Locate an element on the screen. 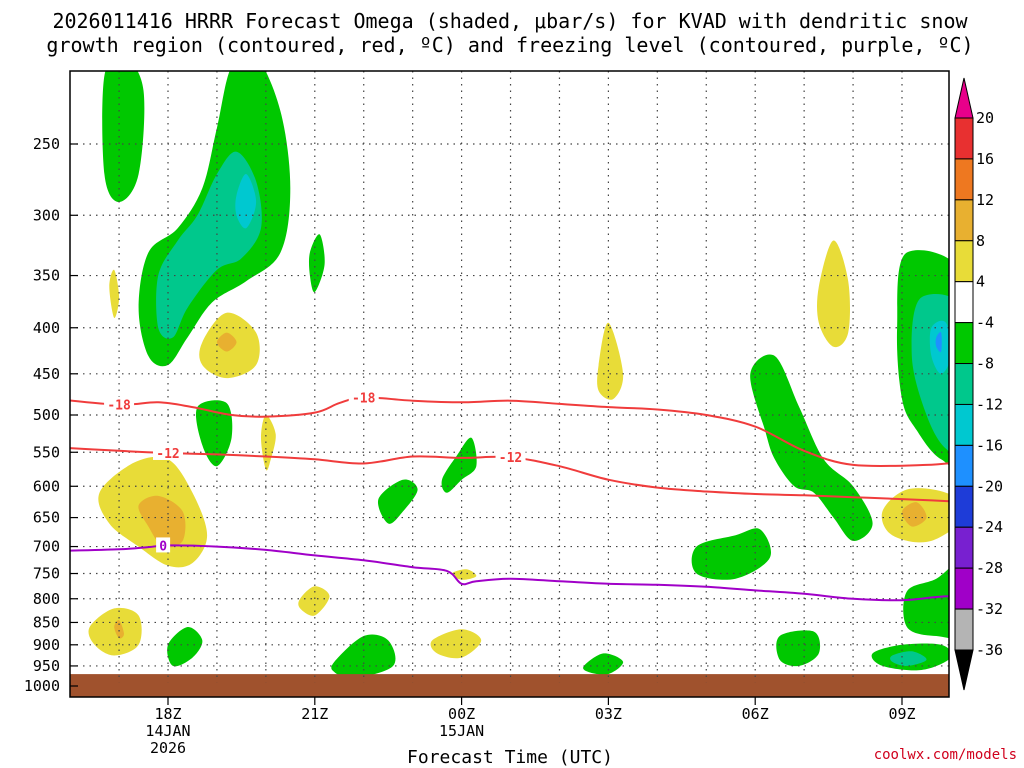  colorbar-label-10: -24 is located at coordinates (989, 527).